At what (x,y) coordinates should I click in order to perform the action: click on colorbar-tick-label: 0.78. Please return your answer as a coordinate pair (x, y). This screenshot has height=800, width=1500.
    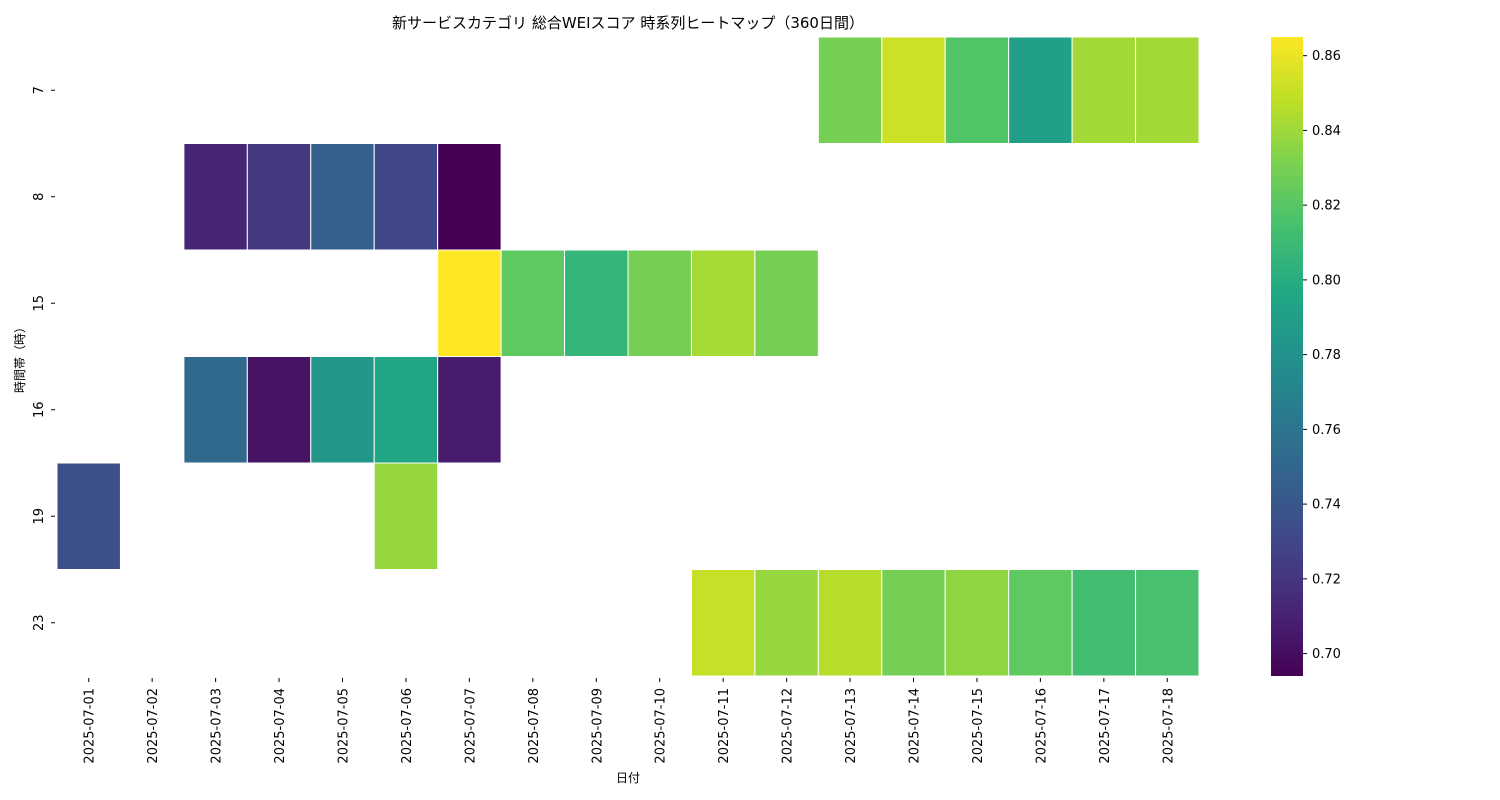
    Looking at the image, I should click on (1326, 355).